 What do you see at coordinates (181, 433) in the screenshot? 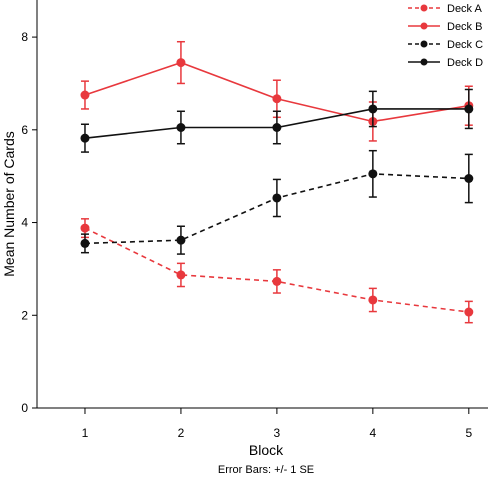
I see `x-tick-label: 2` at bounding box center [181, 433].